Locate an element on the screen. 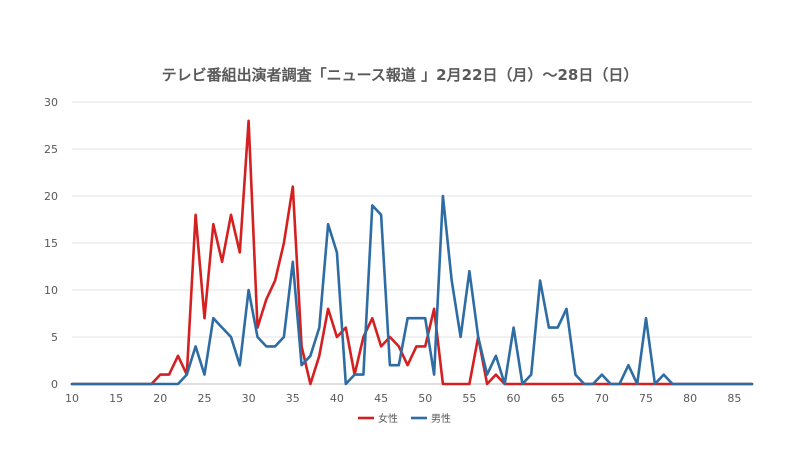  x-tick-label: 20 is located at coordinates (160, 398).